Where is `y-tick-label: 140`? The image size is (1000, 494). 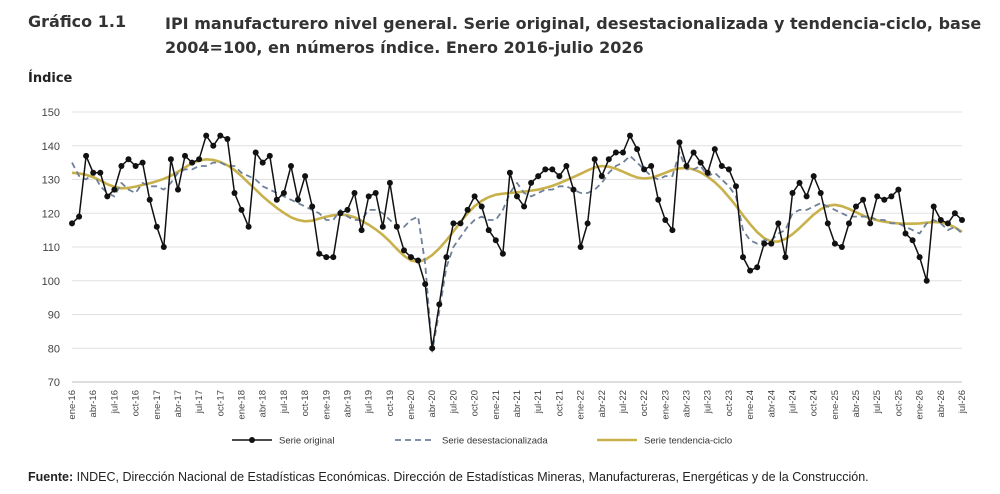
y-tick-label: 140 is located at coordinates (51, 147).